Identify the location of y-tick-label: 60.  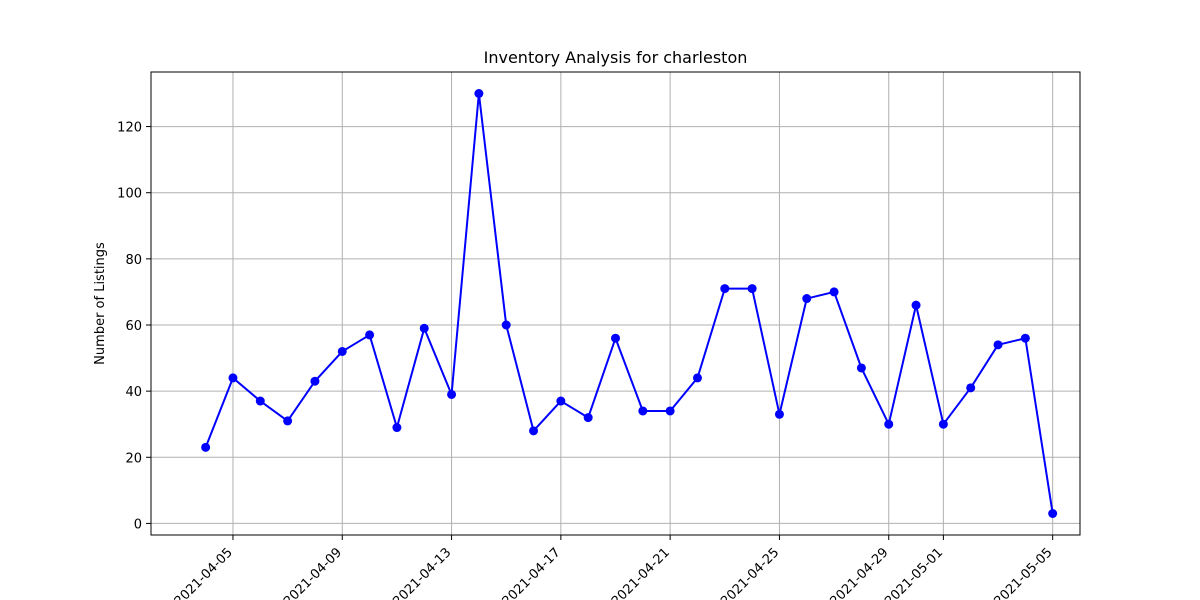
(133, 326).